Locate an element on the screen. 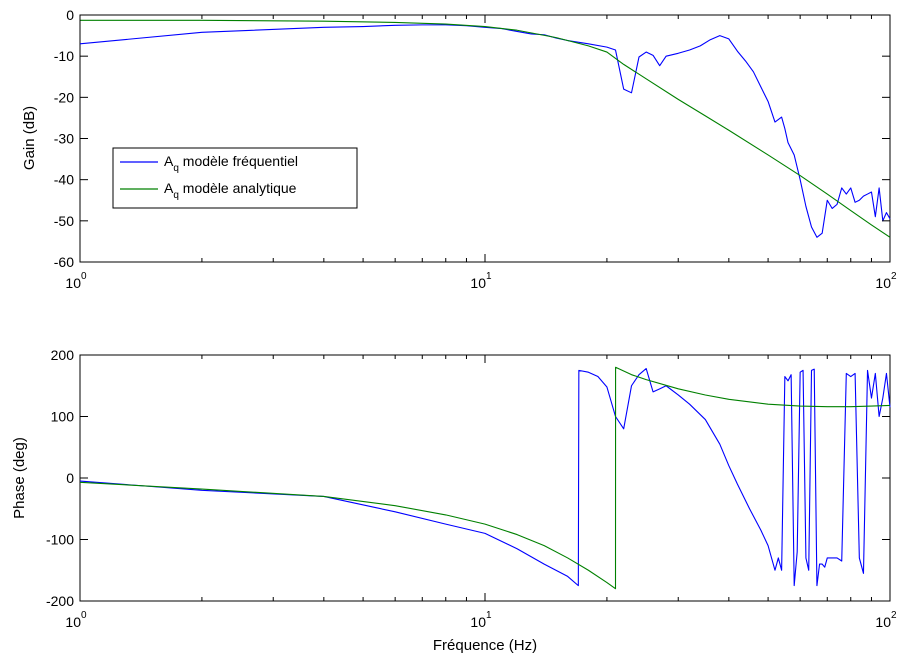 The height and width of the screenshot is (661, 905). legend-box is located at coordinates (235, 178).